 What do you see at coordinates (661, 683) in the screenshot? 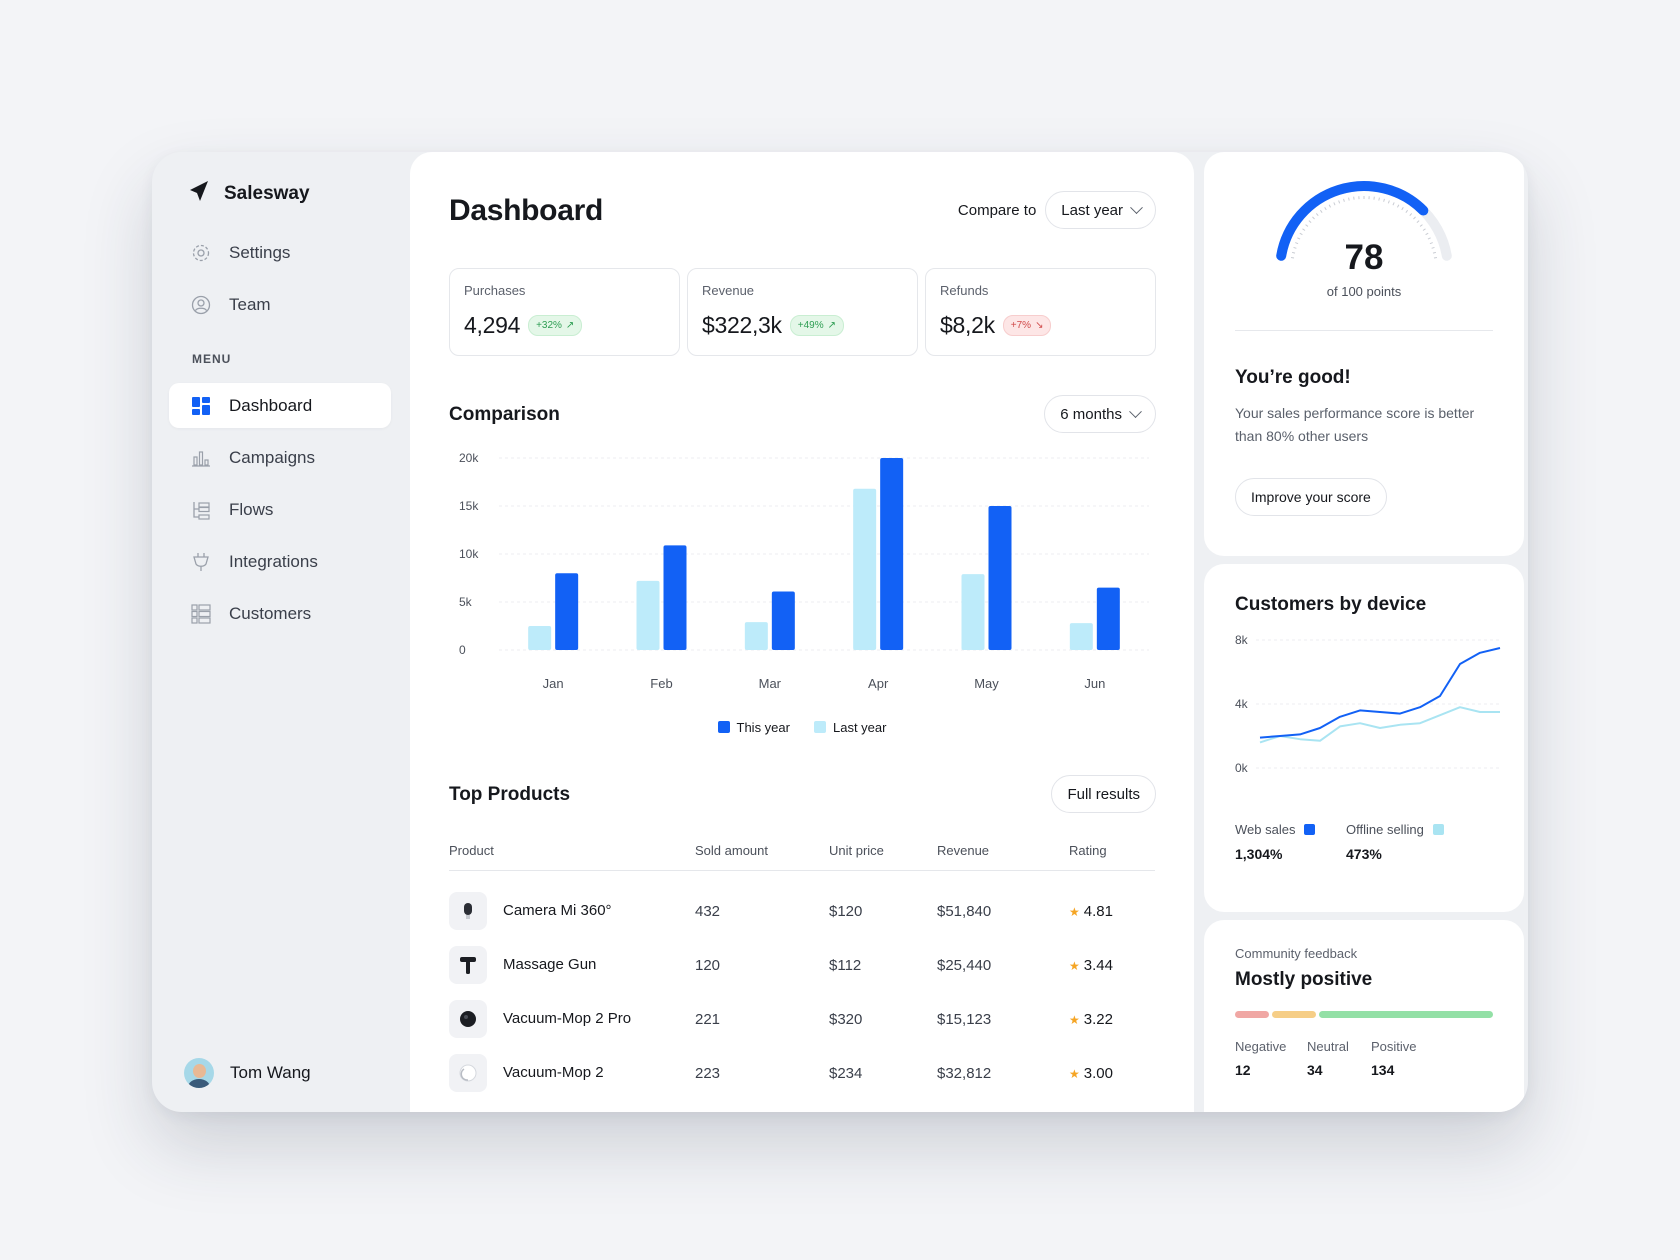
I see `x-tick-label: Feb` at bounding box center [661, 683].